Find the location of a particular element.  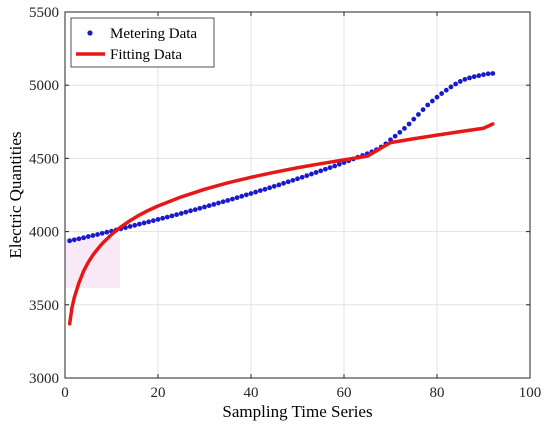

highlight-band is located at coordinates (92, 263).